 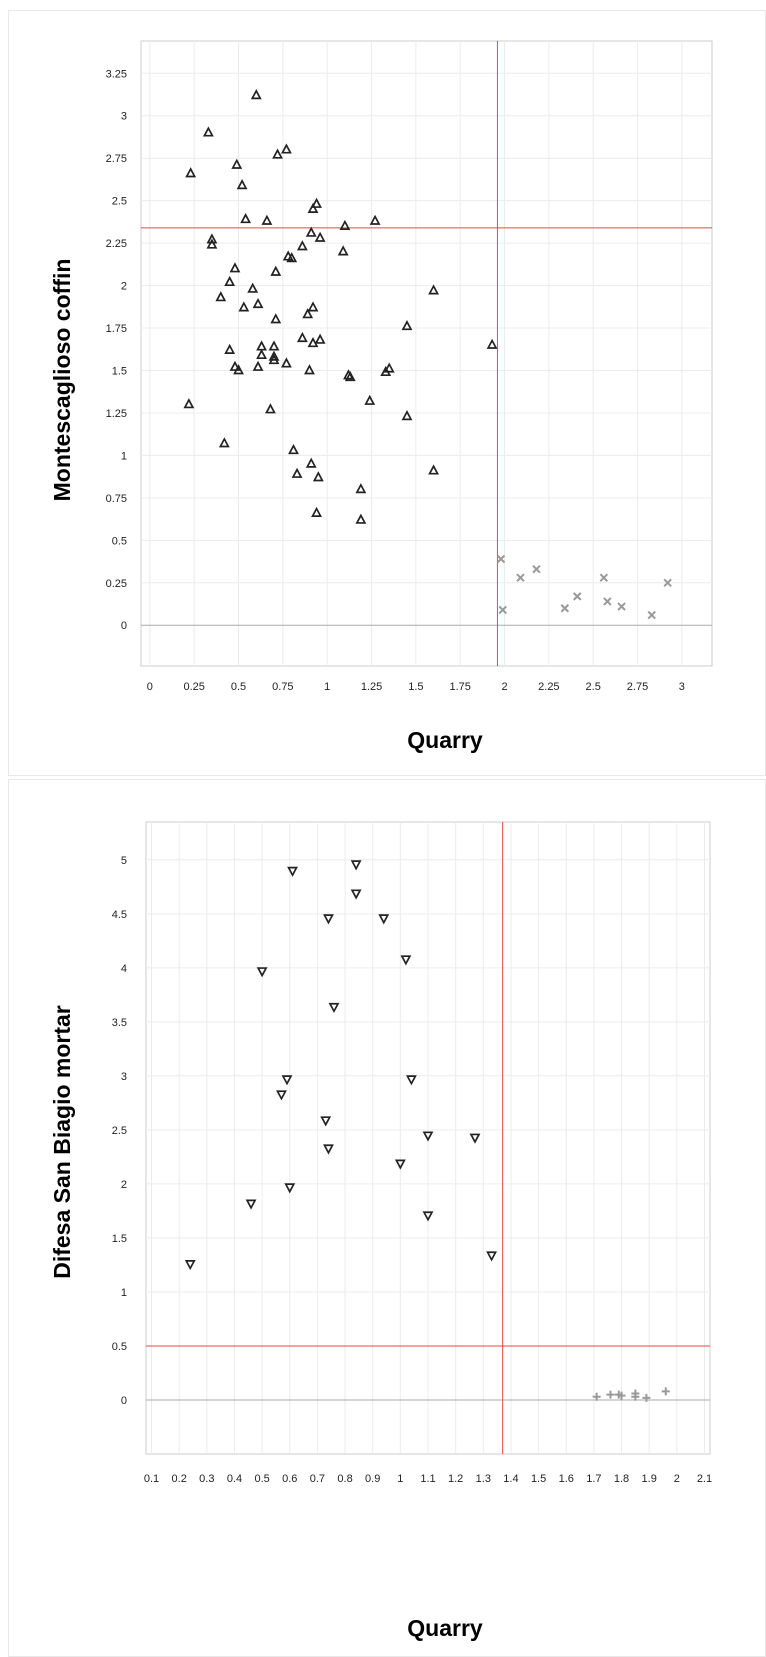 I want to click on x-axis-title-1: Quarry, so click(x=445, y=740).